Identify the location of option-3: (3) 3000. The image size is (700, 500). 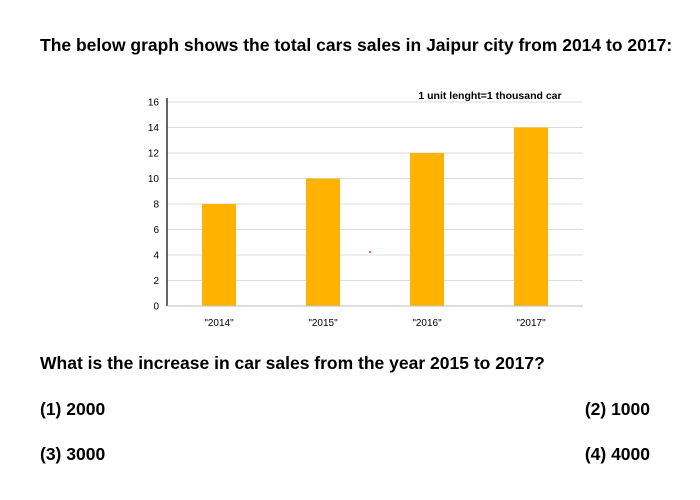
(73, 454).